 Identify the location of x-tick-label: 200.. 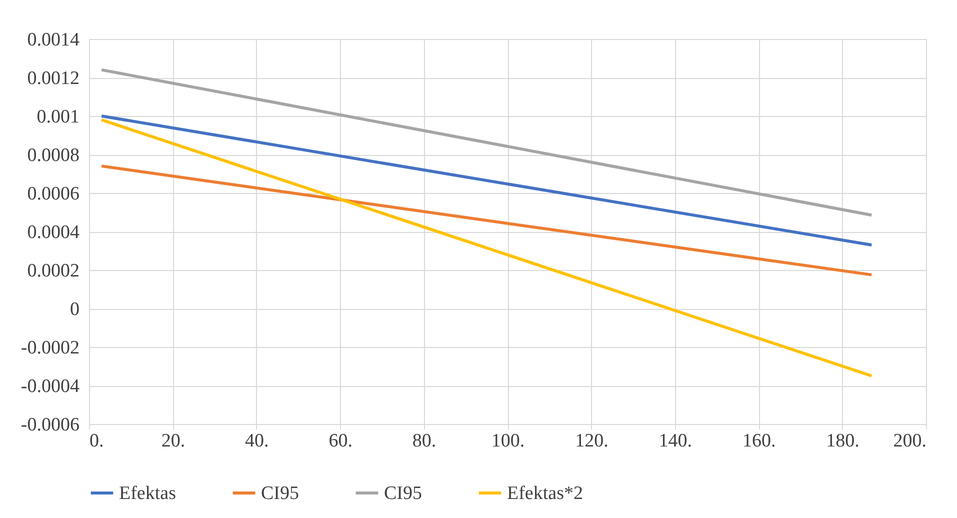
(909, 441).